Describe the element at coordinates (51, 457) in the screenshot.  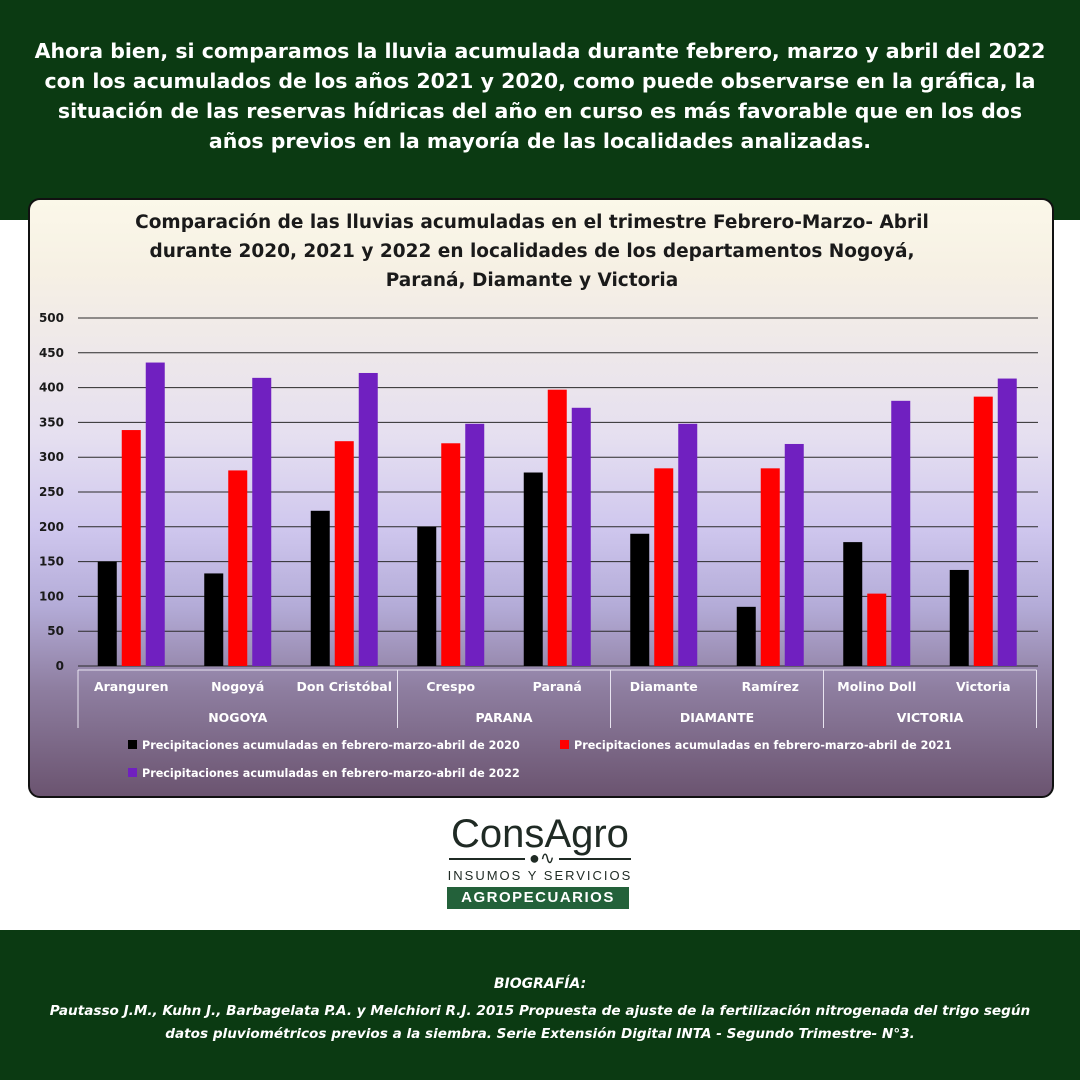
I see `y-tick-label: 300` at that location.